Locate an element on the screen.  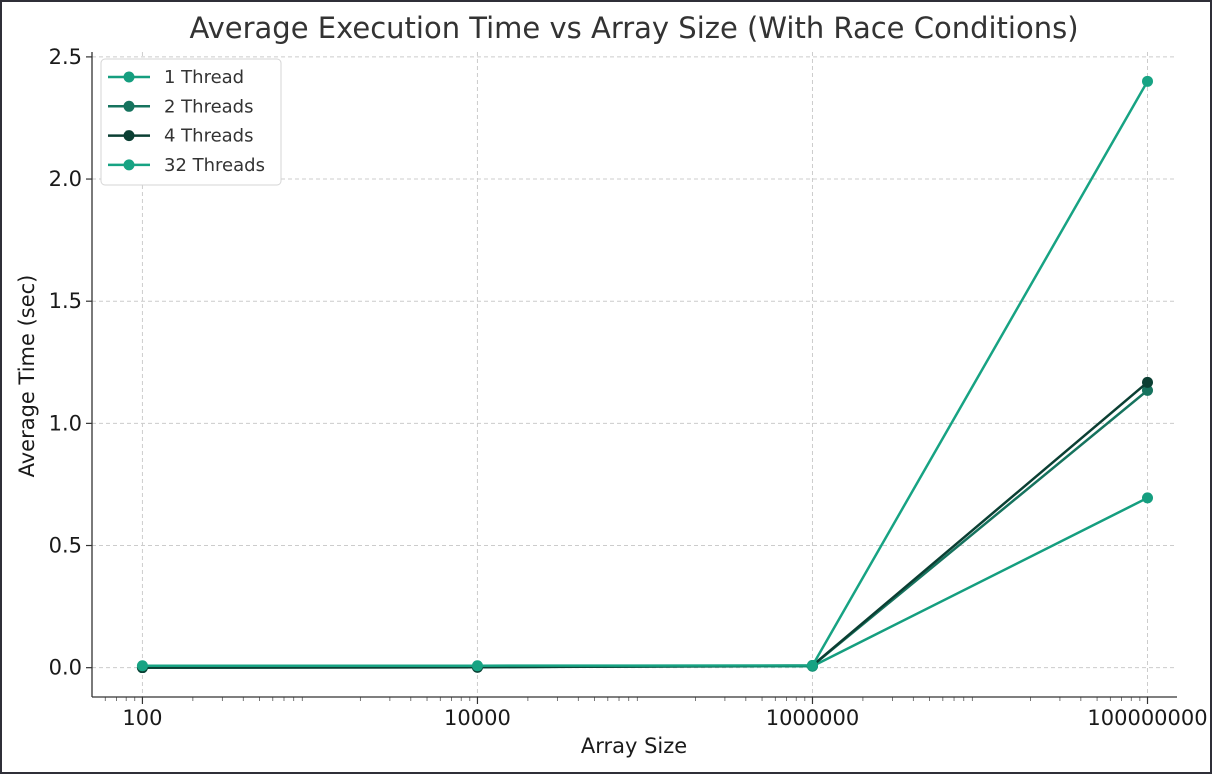
legend-item: 1 Thread is located at coordinates (176, 77).